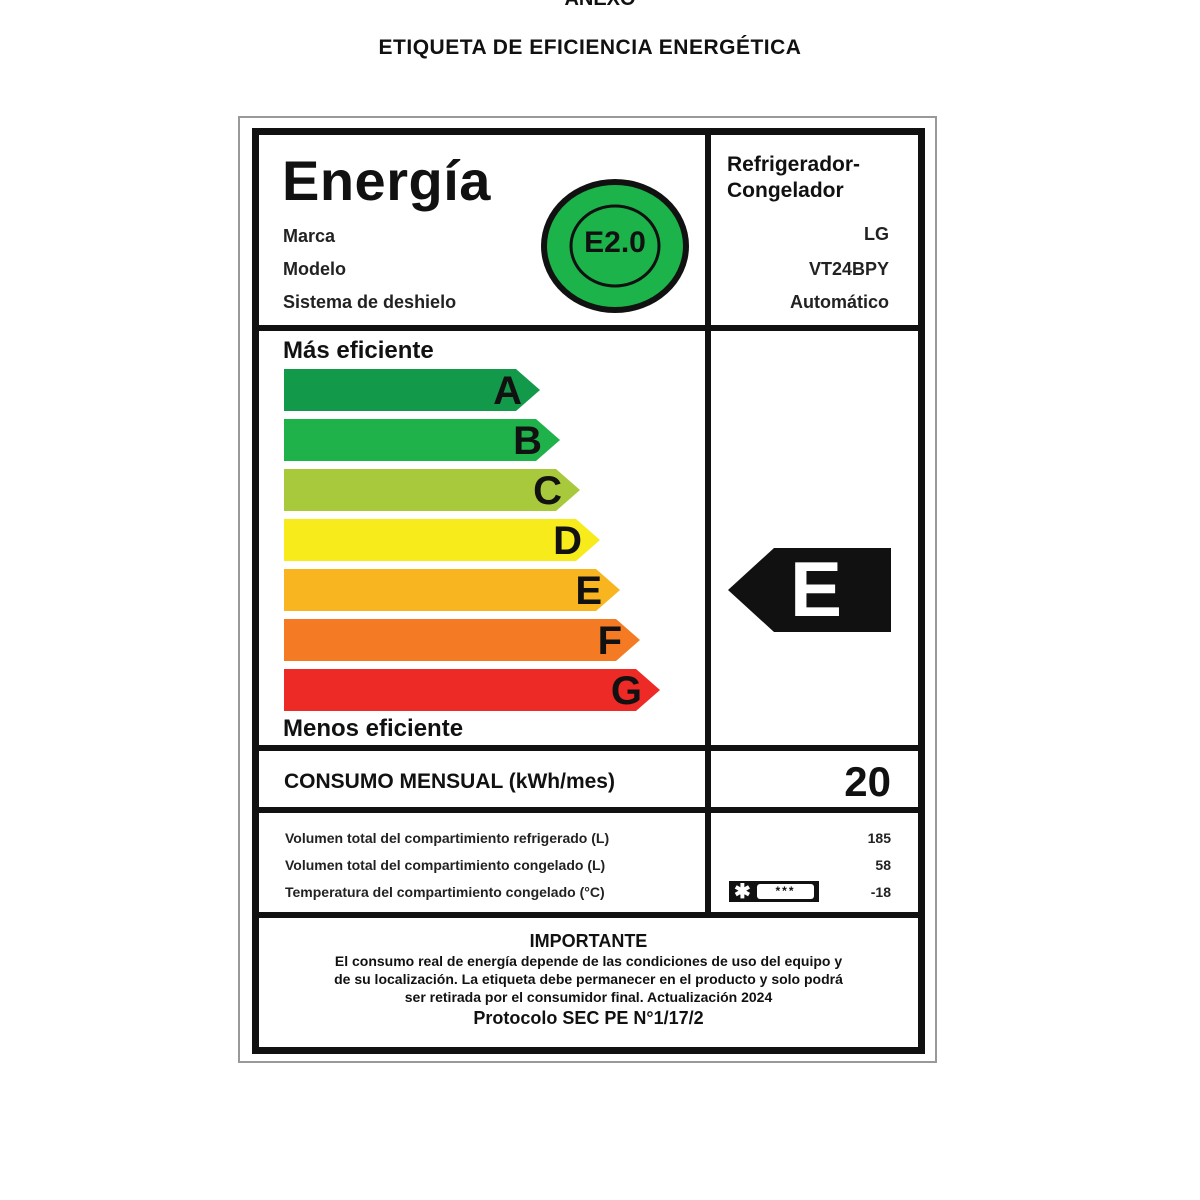 The image size is (1200, 1200). I want to click on efficiency-class-b: B, so click(422, 441).